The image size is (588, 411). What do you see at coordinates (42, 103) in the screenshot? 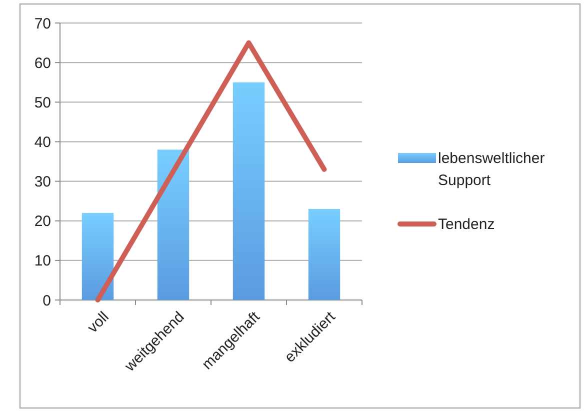
I see `y-tick-label: 50` at bounding box center [42, 103].